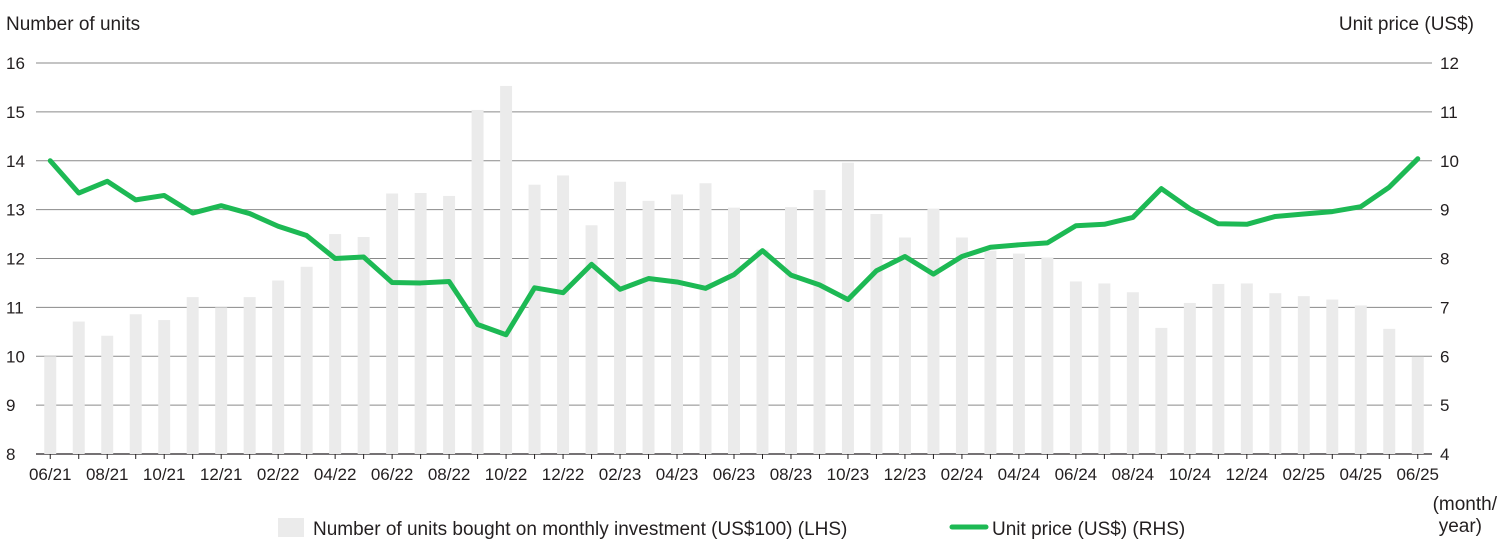  Describe the element at coordinates (1465, 515) in the screenshot. I see `x-axis-unit-label: (month/year)` at that location.